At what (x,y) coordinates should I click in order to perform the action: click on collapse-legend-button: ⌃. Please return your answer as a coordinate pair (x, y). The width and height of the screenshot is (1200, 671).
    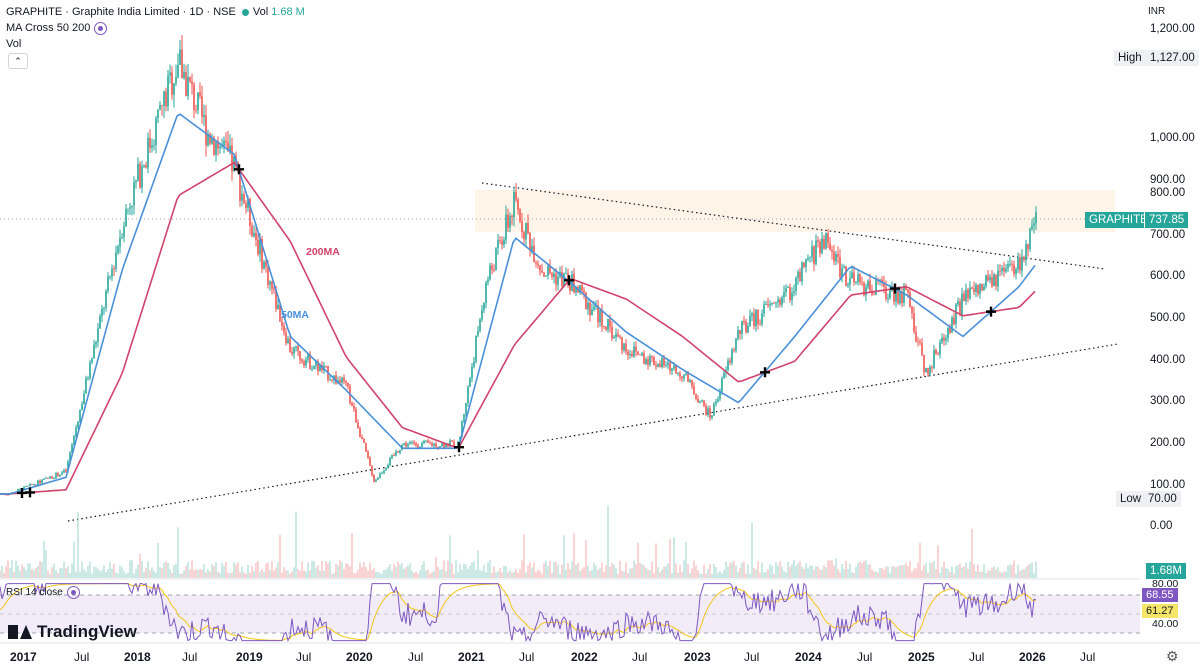
    Looking at the image, I should click on (18, 61).